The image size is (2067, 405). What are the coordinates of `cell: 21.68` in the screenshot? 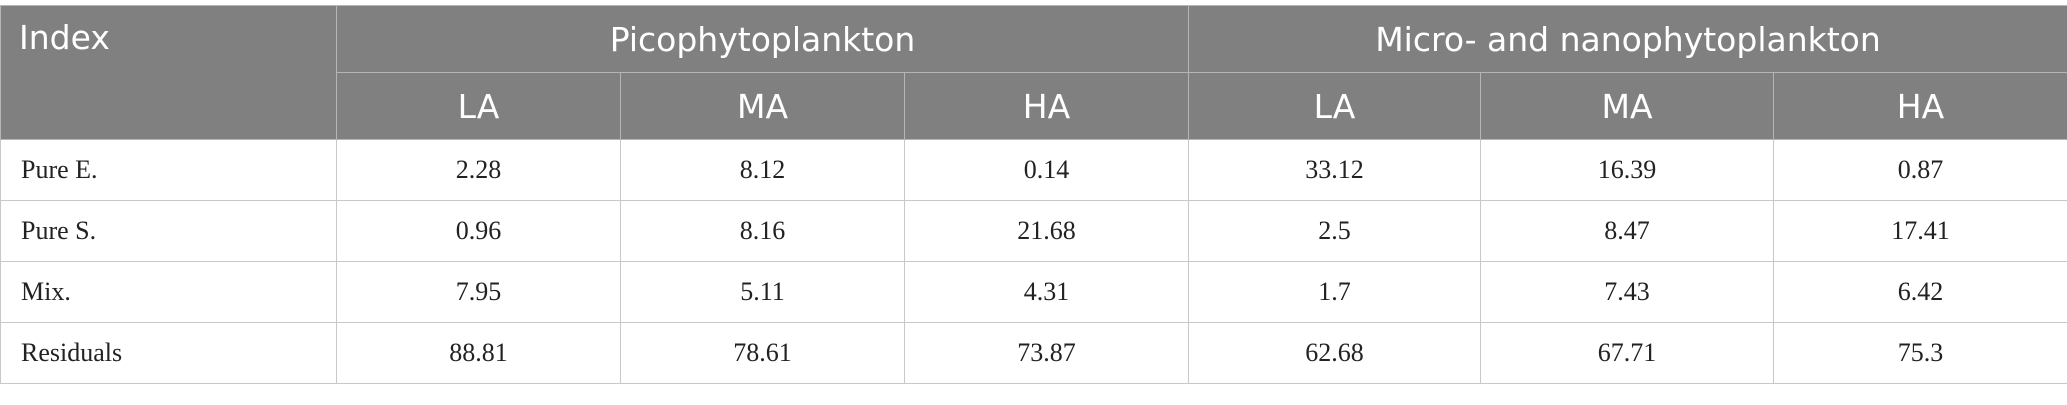 It's located at (1046, 231).